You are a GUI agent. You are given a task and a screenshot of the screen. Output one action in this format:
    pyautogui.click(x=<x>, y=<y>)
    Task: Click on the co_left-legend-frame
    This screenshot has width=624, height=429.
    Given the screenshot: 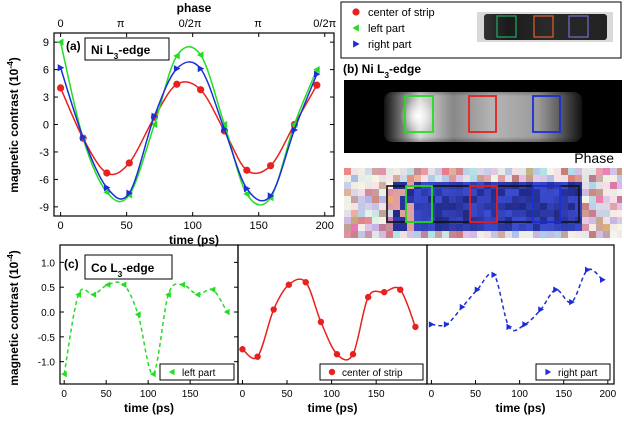 What is the action you would take?
    pyautogui.click(x=197, y=372)
    